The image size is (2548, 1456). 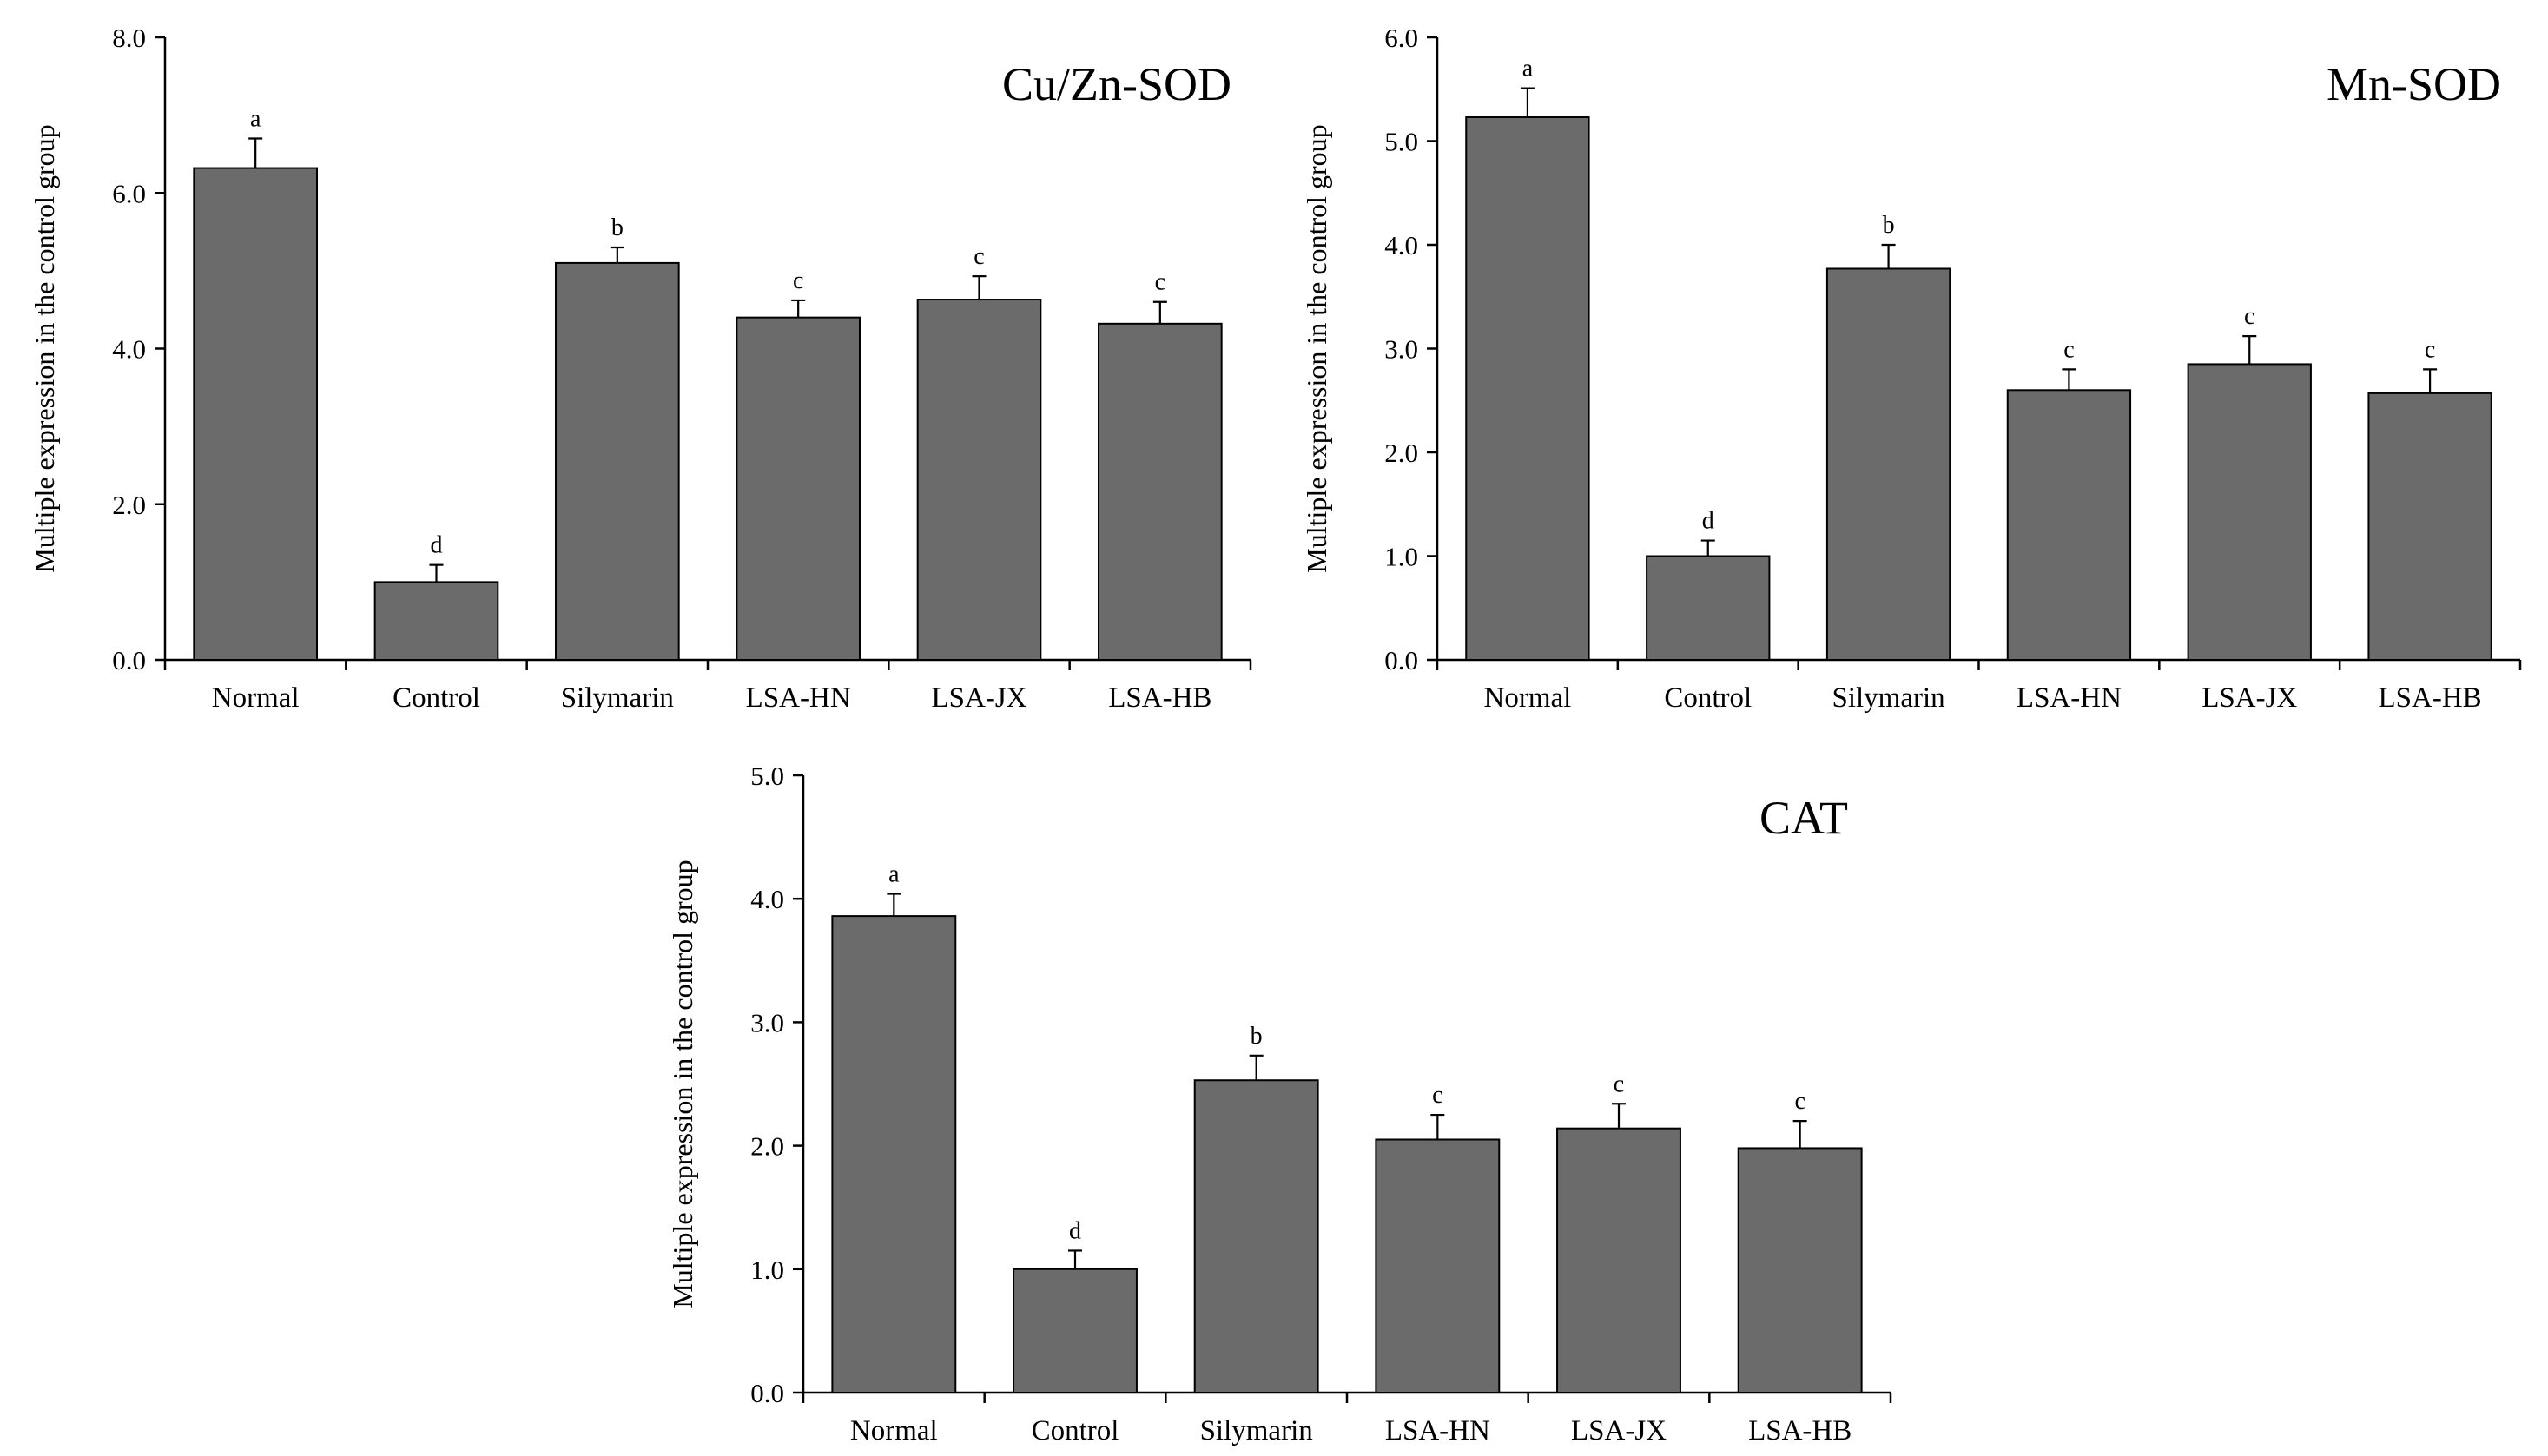 What do you see at coordinates (129, 38) in the screenshot?
I see `y-tick-label: 8.0` at bounding box center [129, 38].